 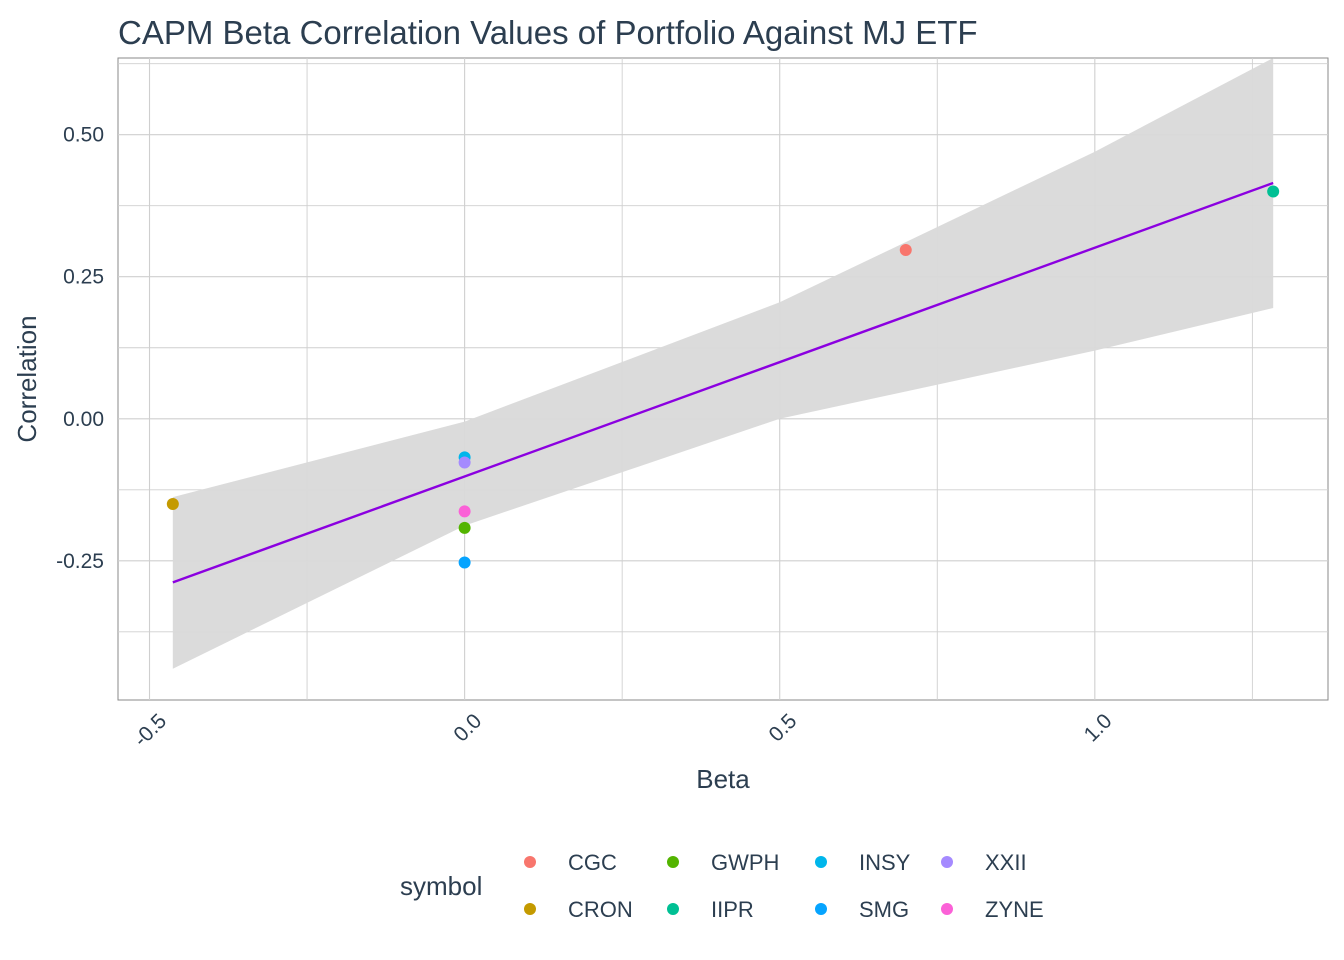 I want to click on point-zyne, so click(x=464, y=511).